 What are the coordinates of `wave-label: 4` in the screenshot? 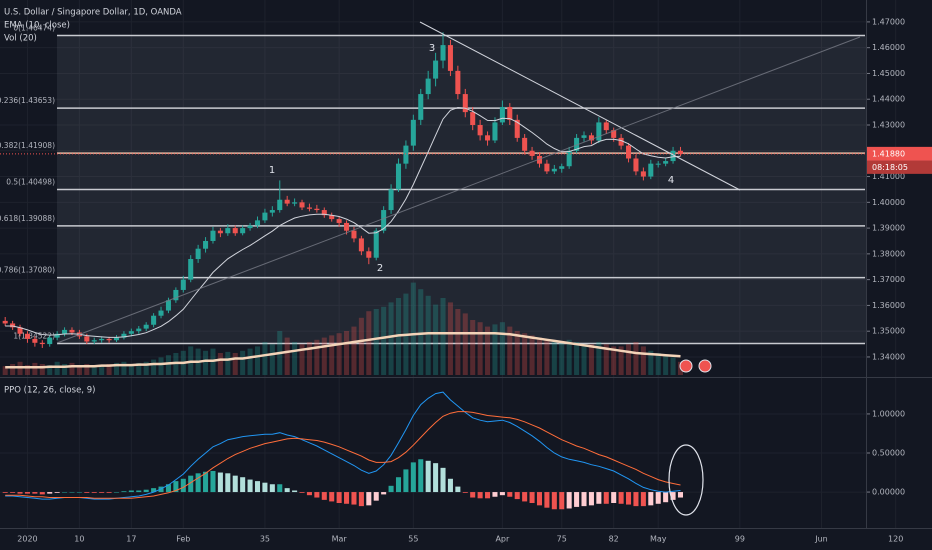 It's located at (671, 180).